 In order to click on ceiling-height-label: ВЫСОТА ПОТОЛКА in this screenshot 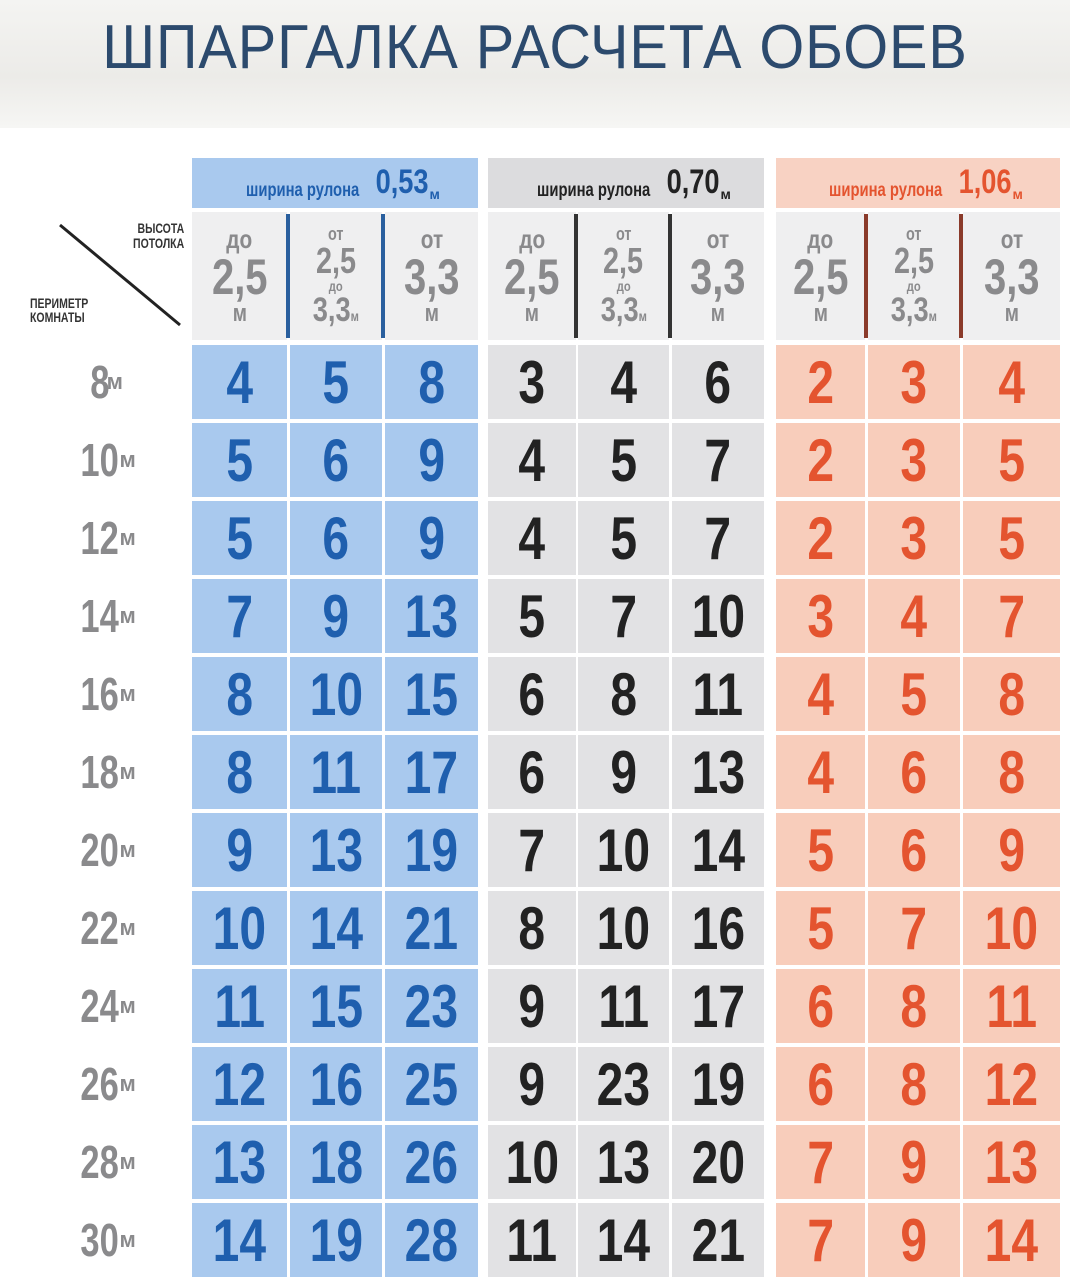, I will do `click(158, 235)`.